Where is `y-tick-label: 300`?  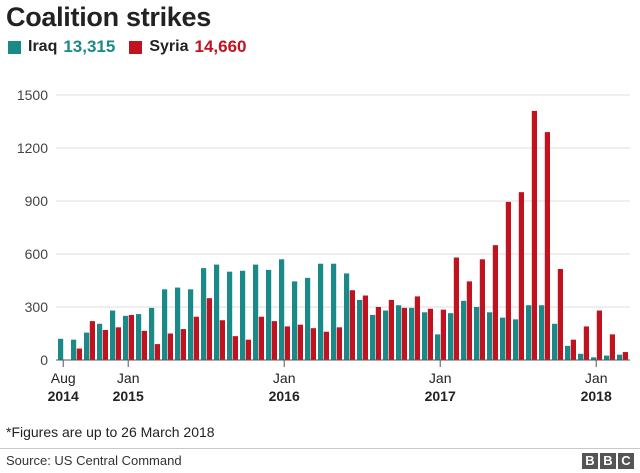
y-tick-label: 300 is located at coordinates (37, 307).